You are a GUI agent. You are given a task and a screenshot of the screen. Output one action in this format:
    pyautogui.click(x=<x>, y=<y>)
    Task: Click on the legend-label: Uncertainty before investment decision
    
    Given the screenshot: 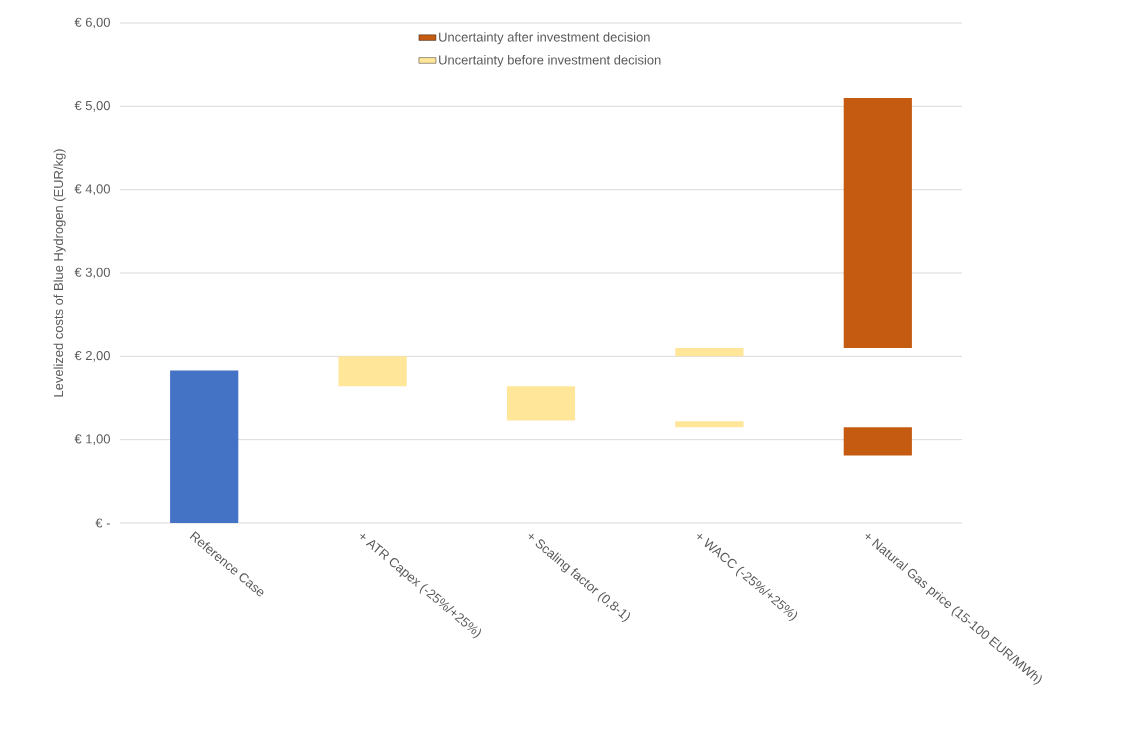 What is the action you would take?
    pyautogui.click(x=550, y=61)
    